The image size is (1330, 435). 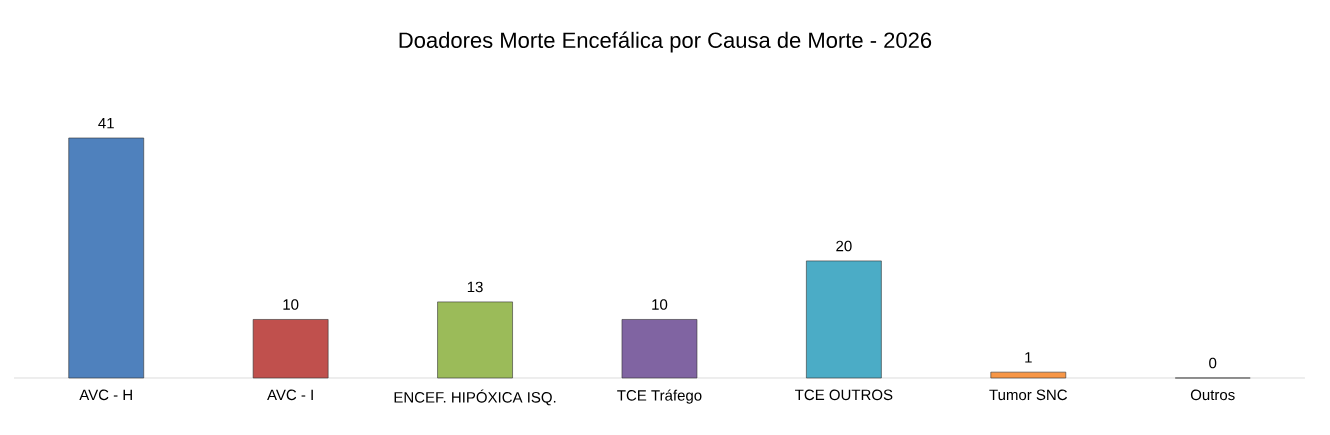 What do you see at coordinates (665, 42) in the screenshot?
I see `chart-title: Doadores Morte Encefálica por Causa de Morte - 2026` at bounding box center [665, 42].